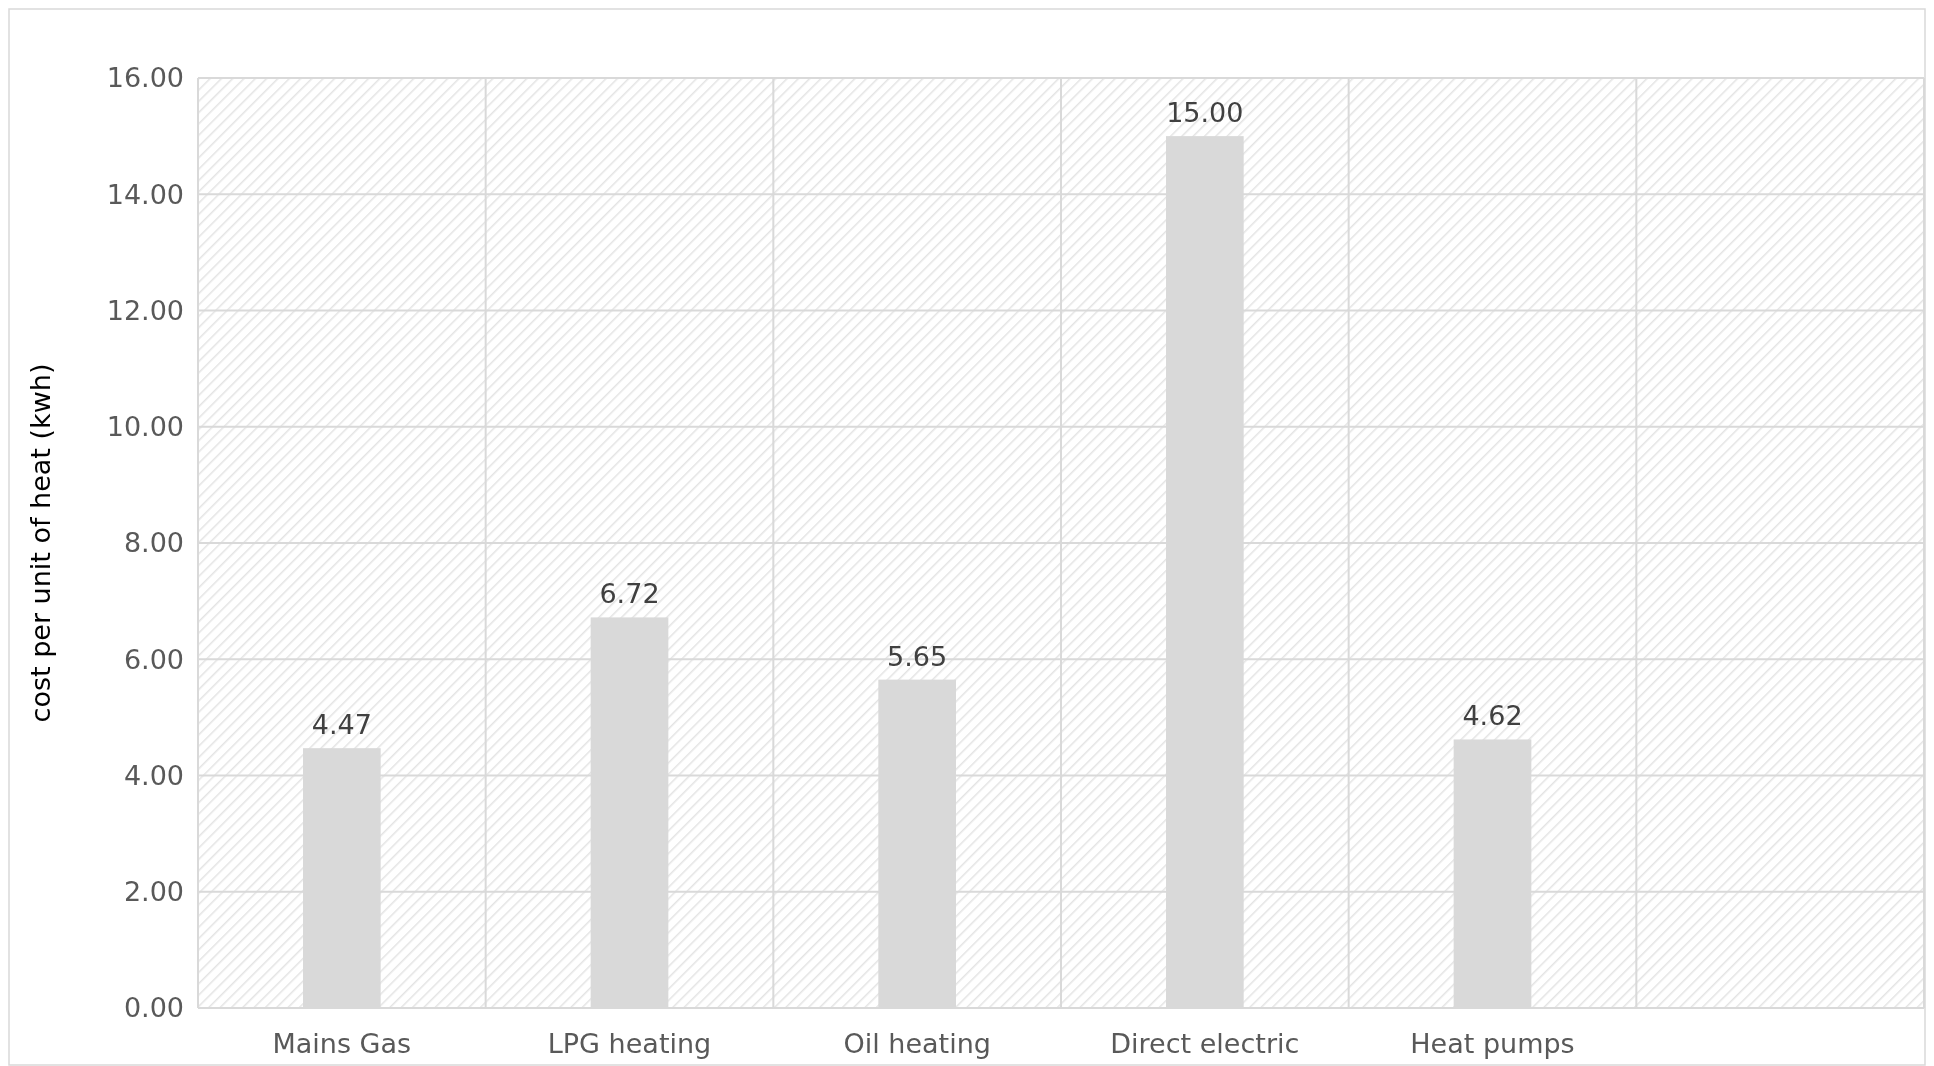  What do you see at coordinates (917, 1043) in the screenshot?
I see `x-tick-label: Oil heating` at bounding box center [917, 1043].